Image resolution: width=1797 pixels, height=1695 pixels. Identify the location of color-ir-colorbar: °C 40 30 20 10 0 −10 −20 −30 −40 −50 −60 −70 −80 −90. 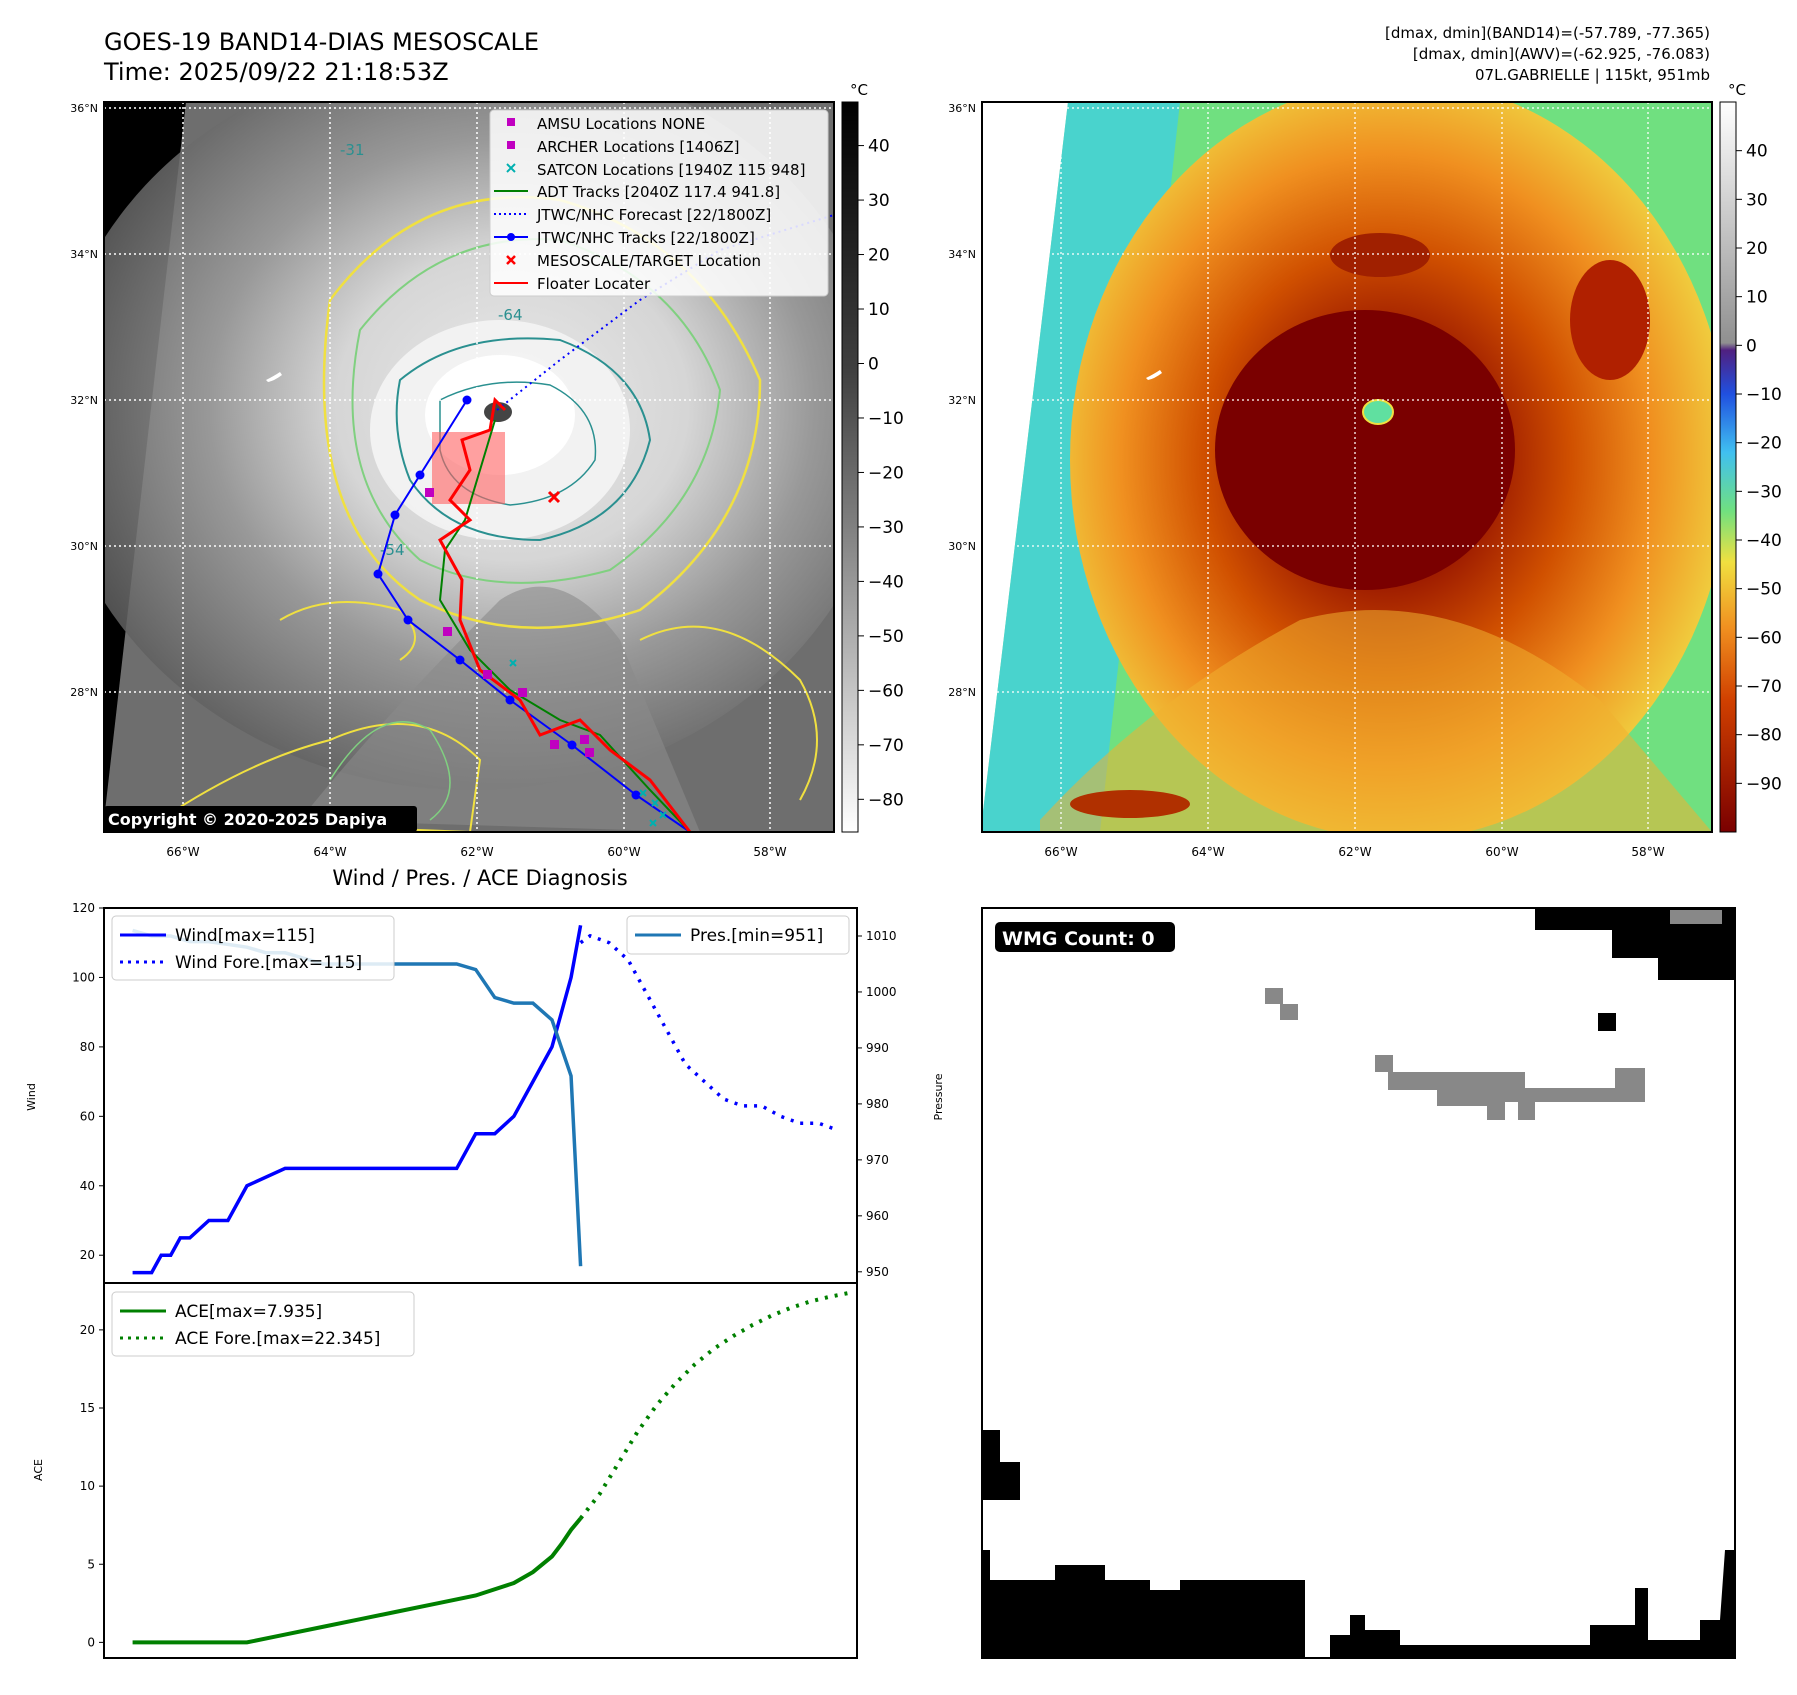
(1750, 457).